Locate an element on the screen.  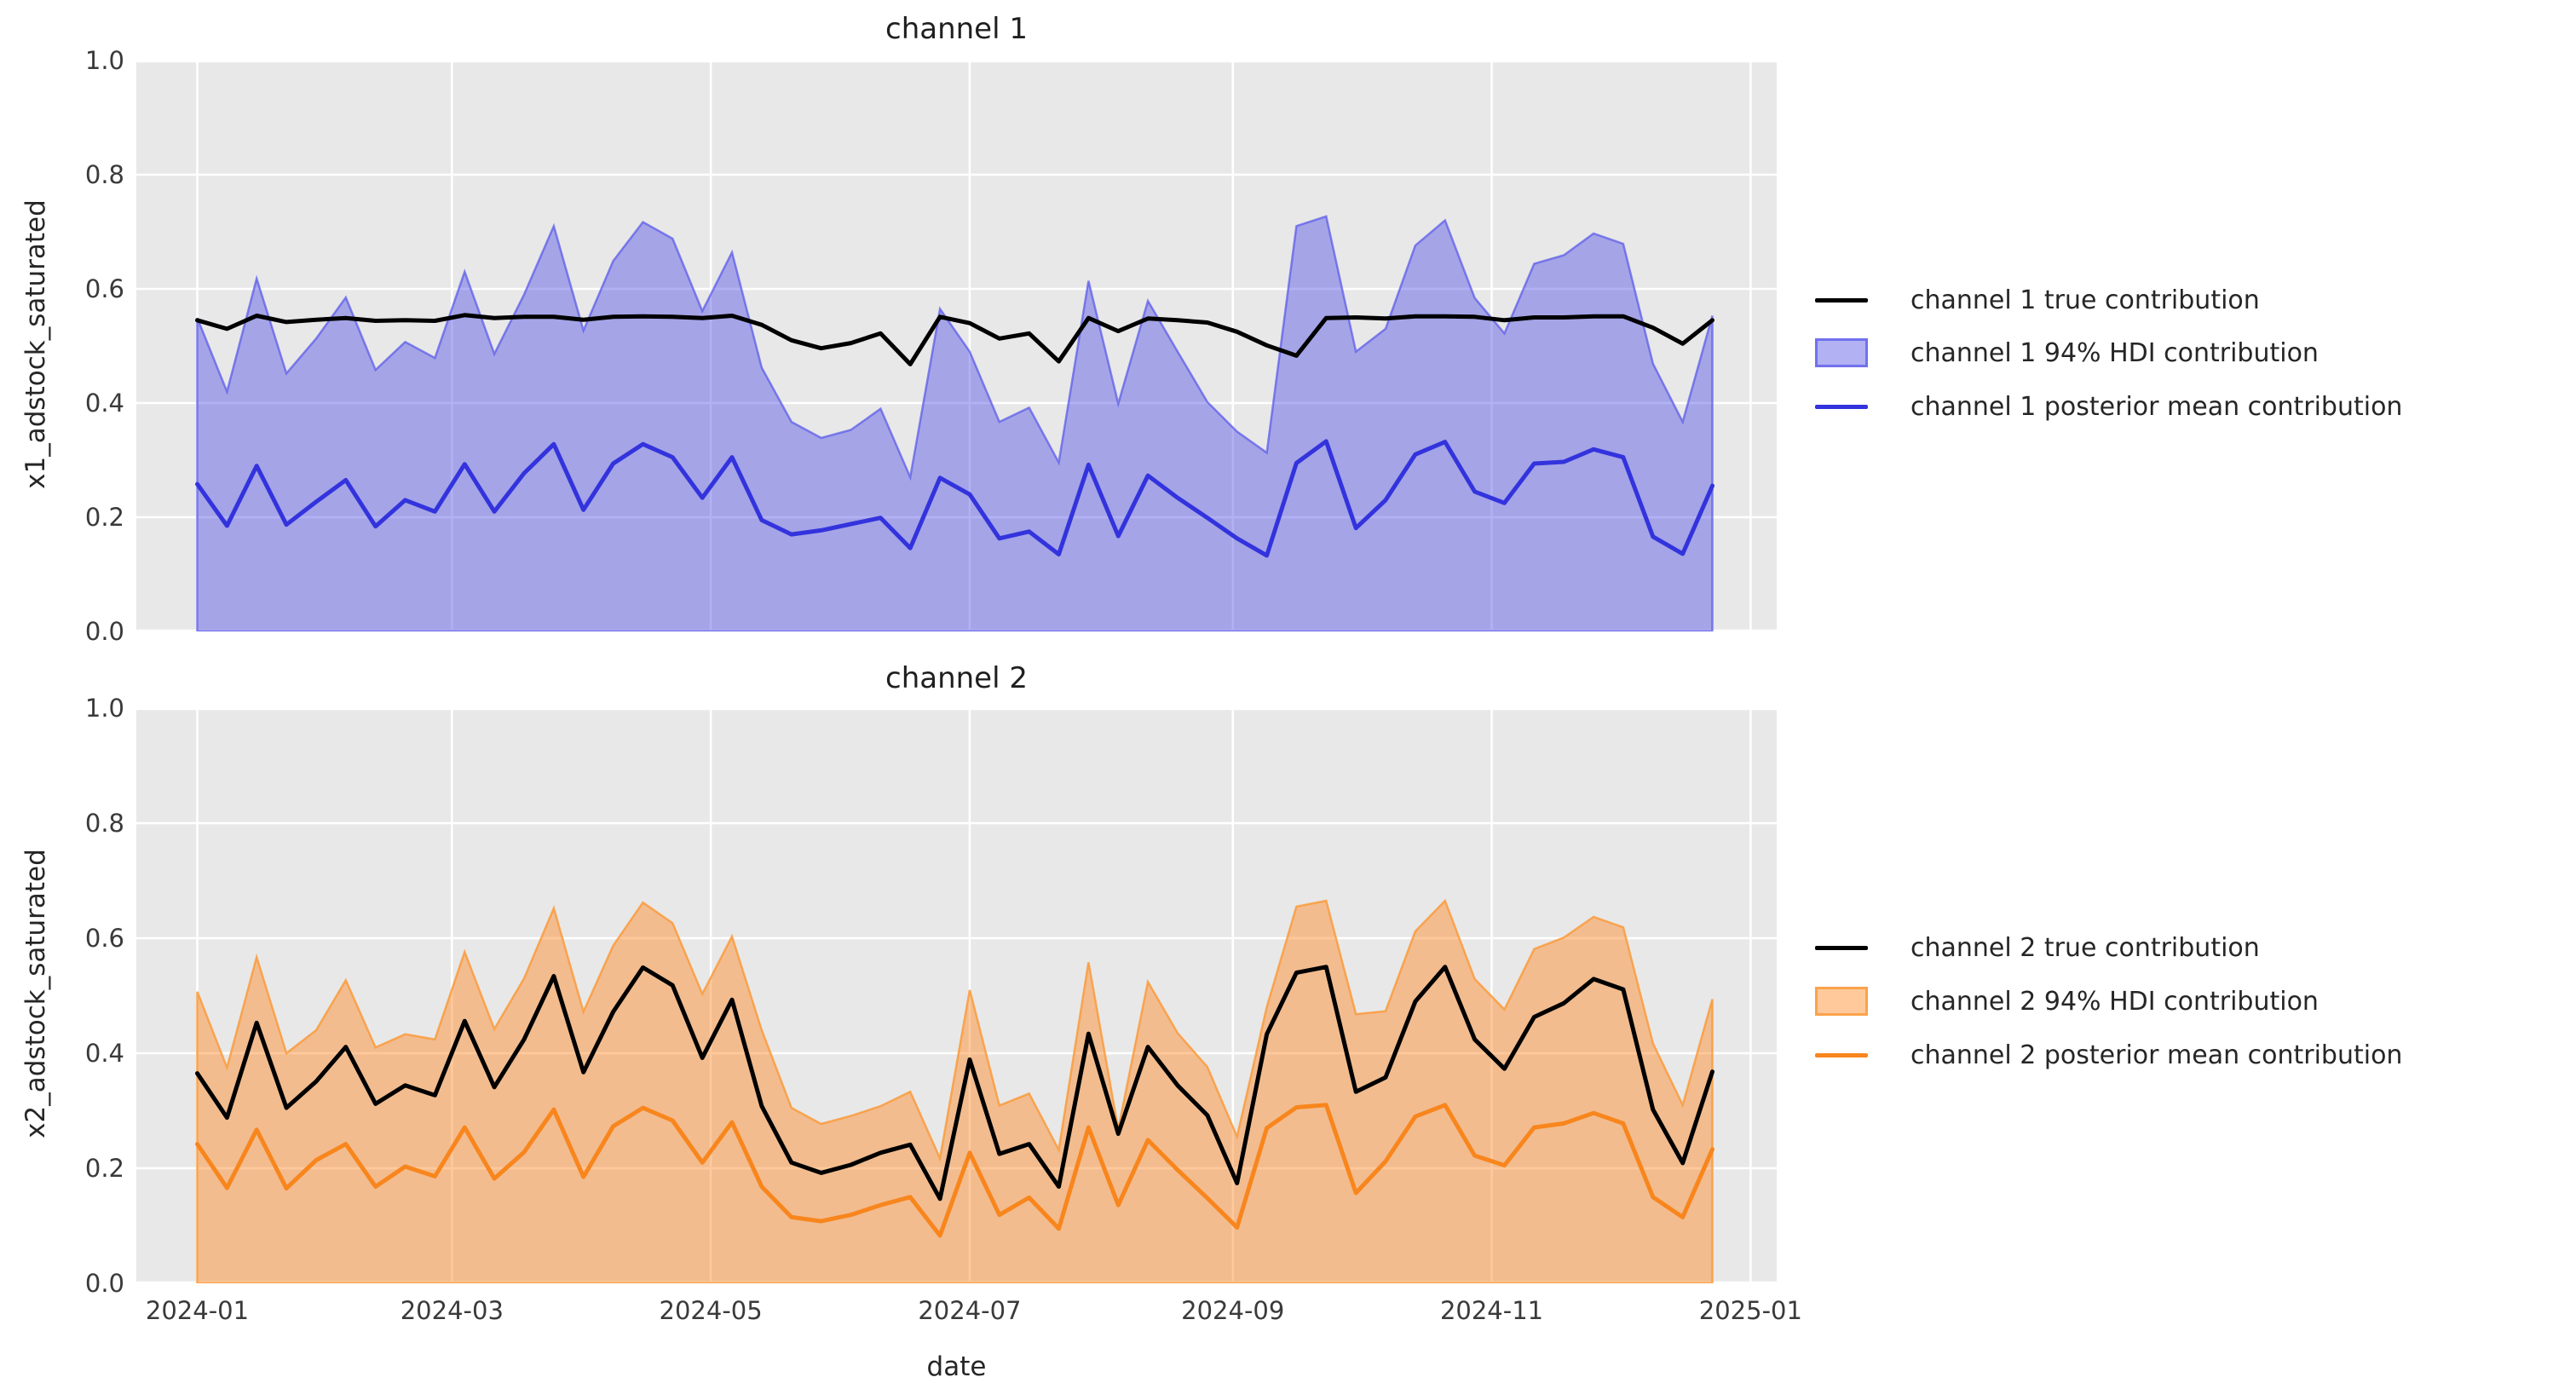
xtick-label: 2025-01 is located at coordinates (1750, 1310).